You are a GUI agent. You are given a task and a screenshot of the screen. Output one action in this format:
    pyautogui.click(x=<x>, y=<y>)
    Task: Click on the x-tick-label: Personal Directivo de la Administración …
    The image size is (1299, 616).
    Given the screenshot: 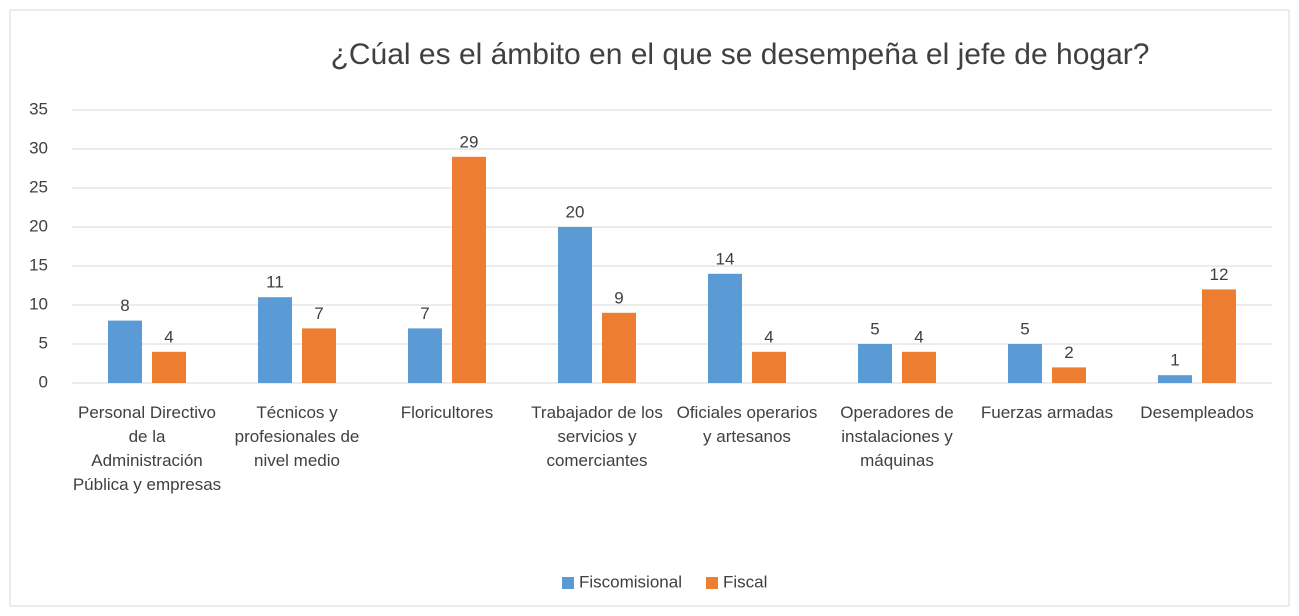 What is the action you would take?
    pyautogui.click(x=147, y=448)
    